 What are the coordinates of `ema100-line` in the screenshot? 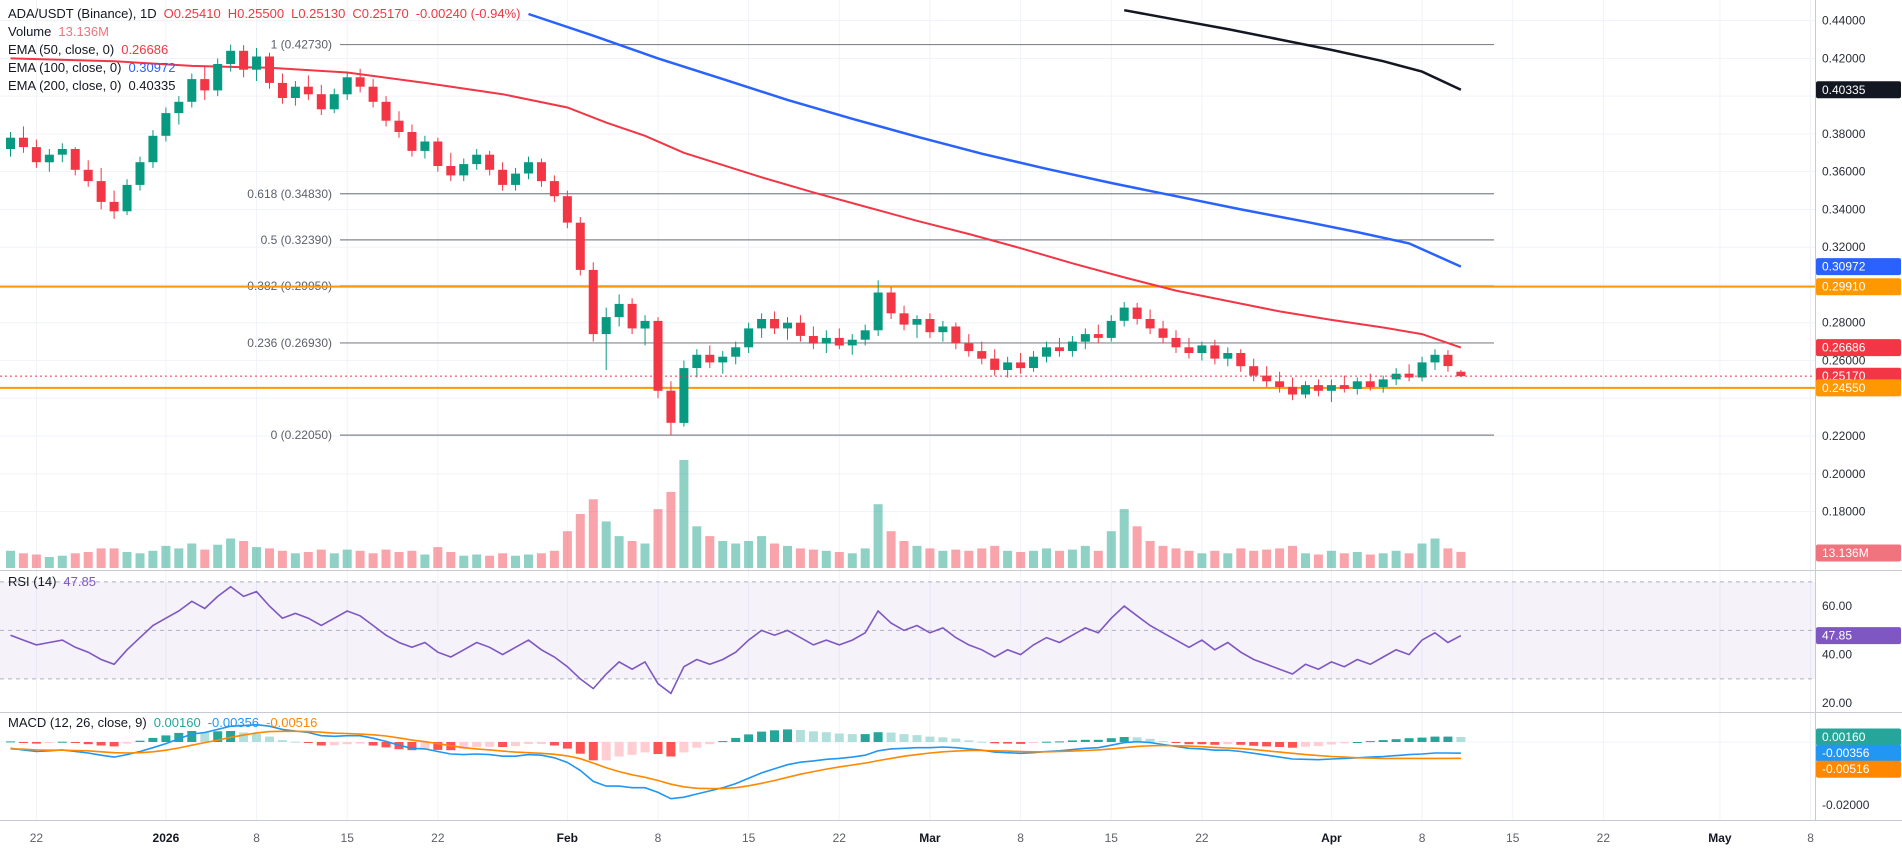 It's located at (995, 140).